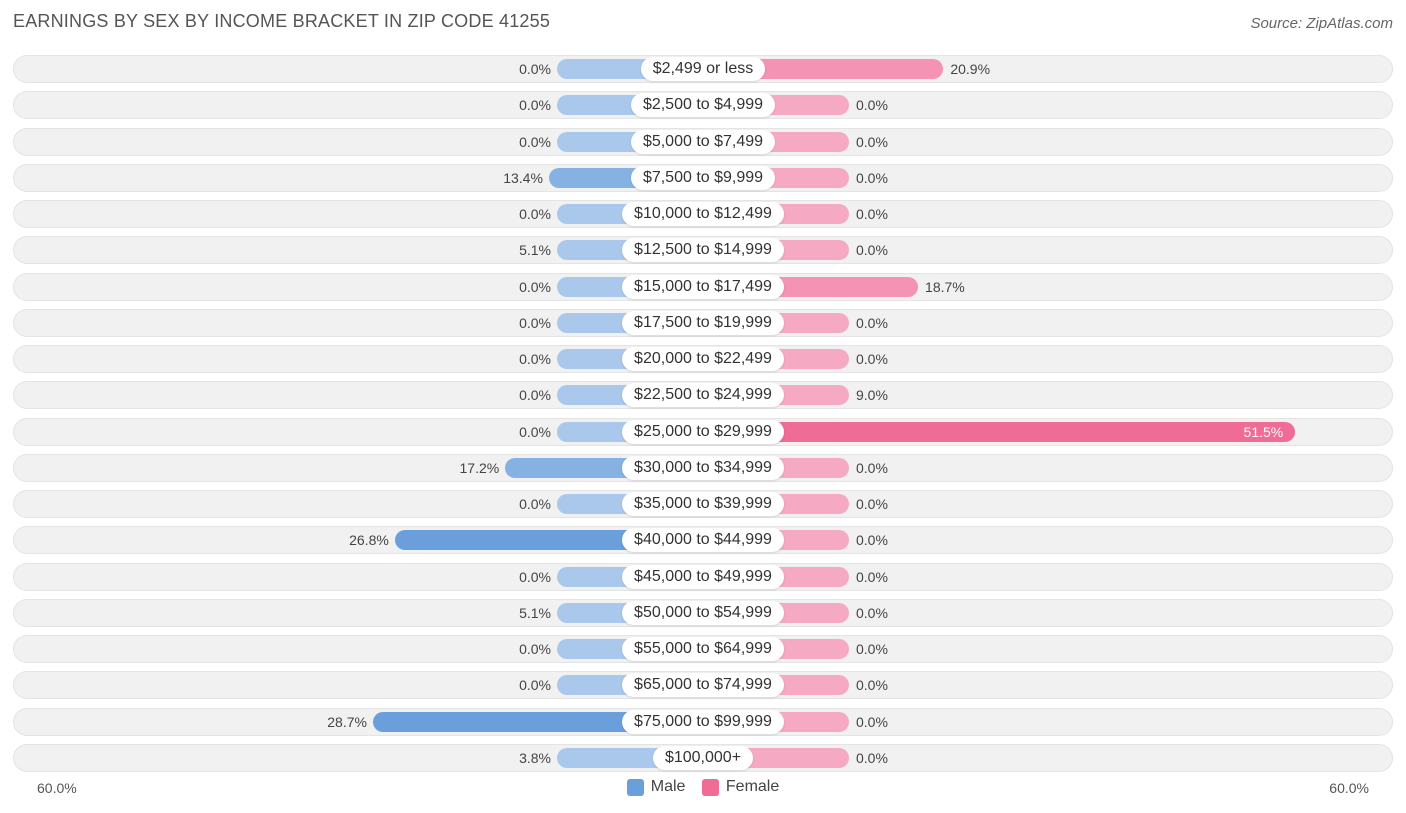 The image size is (1406, 813). Describe the element at coordinates (537, 722) in the screenshot. I see `bar-male` at that location.